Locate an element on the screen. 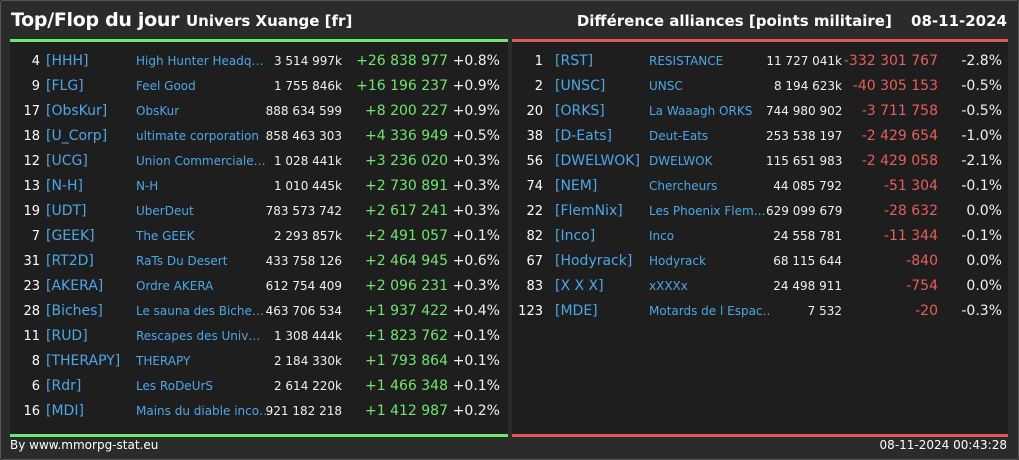  alliance-tag-link: [UNSC] is located at coordinates (580, 86).